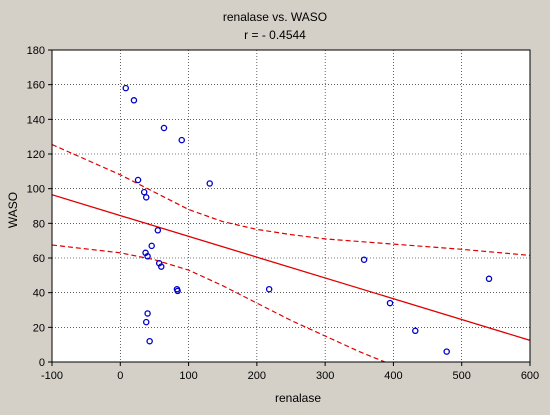 This screenshot has width=550, height=415. What do you see at coordinates (290, 372) in the screenshot?
I see `x-axis-ticks: -100 0 100 200 300 400 500 600` at bounding box center [290, 372].